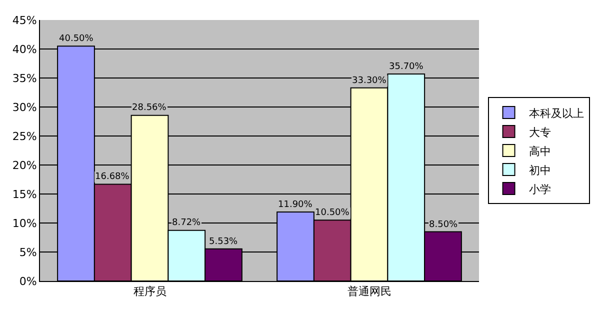 This screenshot has width=602, height=321. I want to click on y-tick-label: 40%, so click(24, 49).